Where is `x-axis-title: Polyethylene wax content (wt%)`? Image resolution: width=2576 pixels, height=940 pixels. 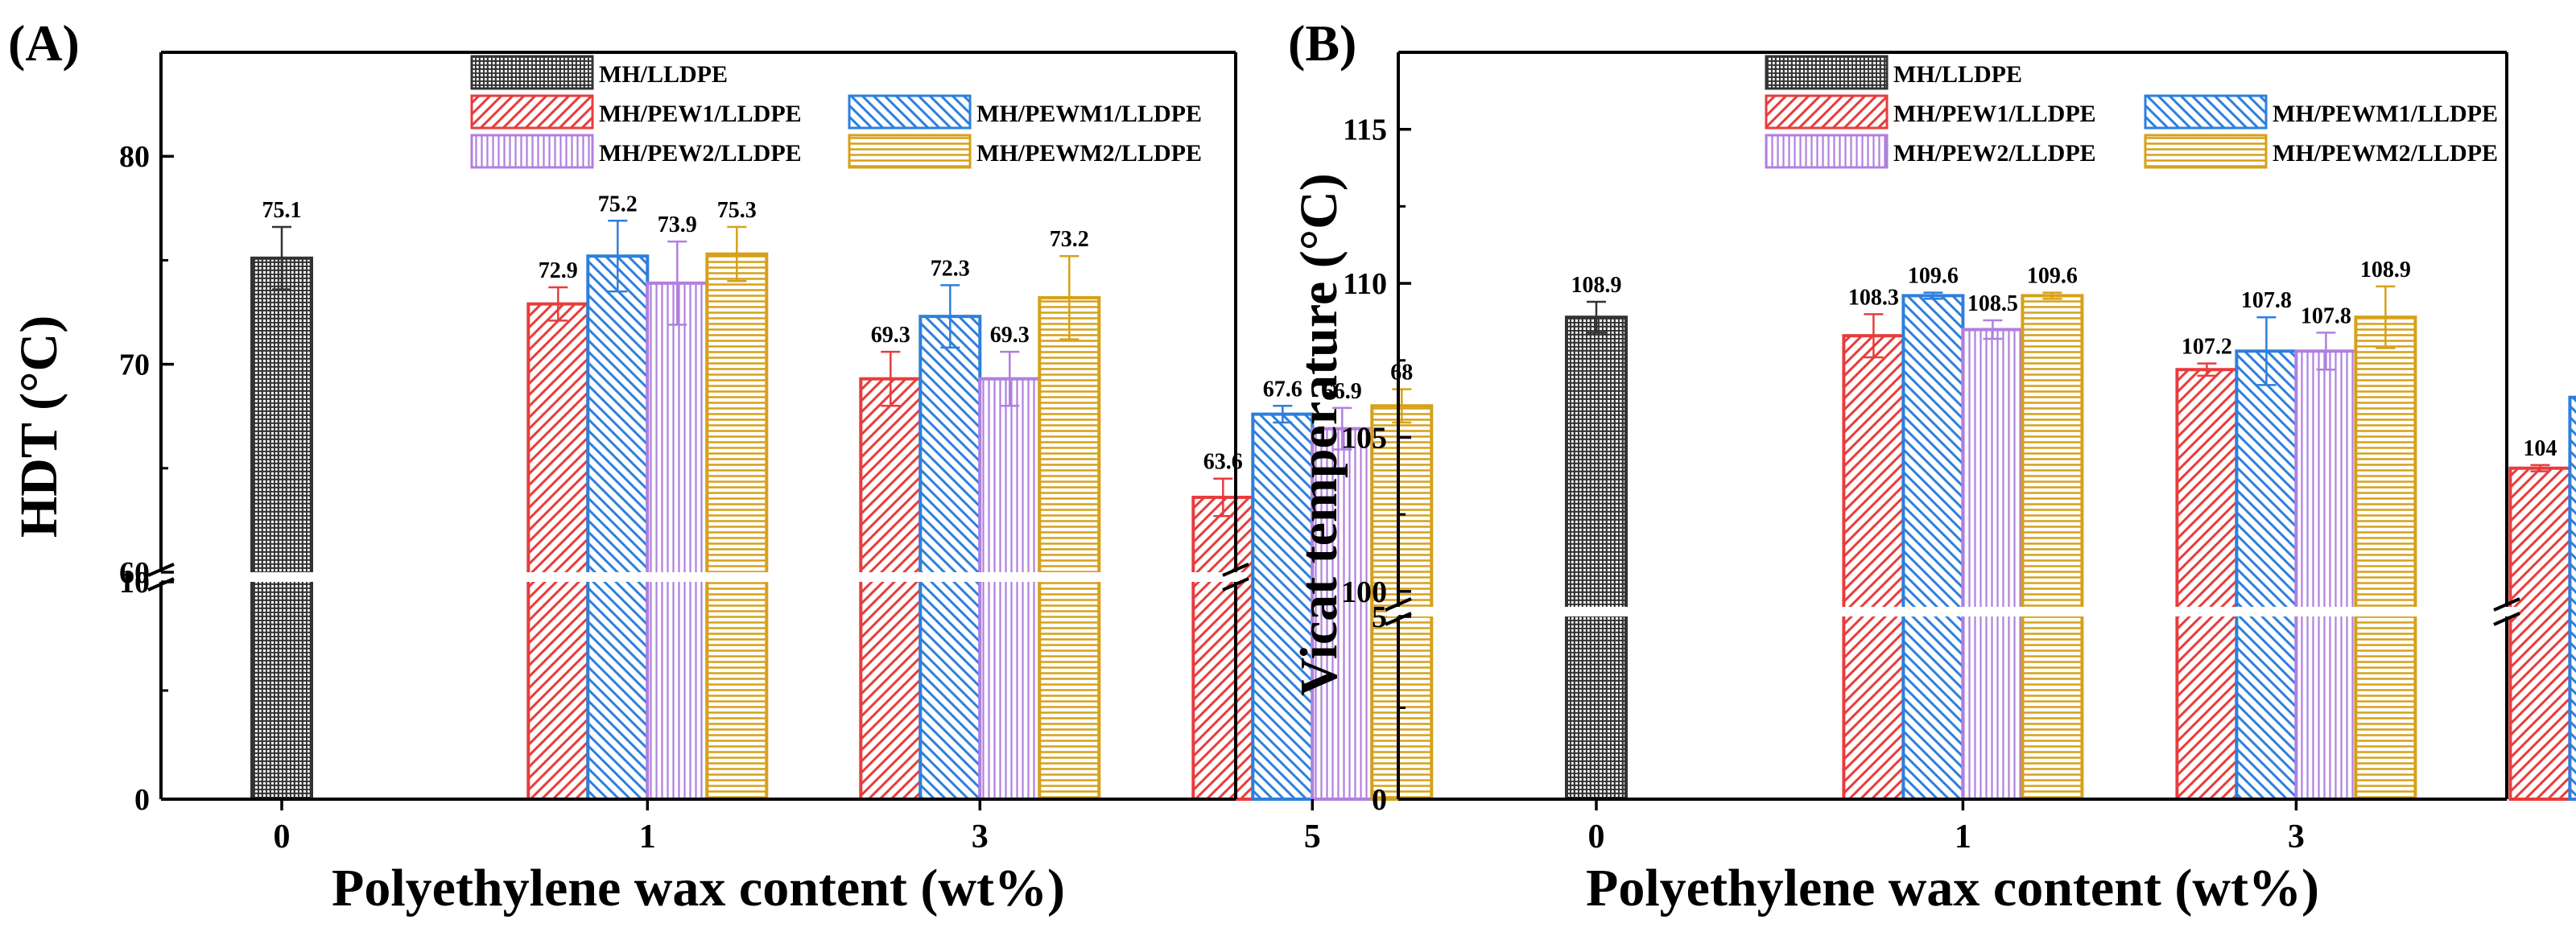 x-axis-title: Polyethylene wax content (wt%) is located at coordinates (1952, 888).